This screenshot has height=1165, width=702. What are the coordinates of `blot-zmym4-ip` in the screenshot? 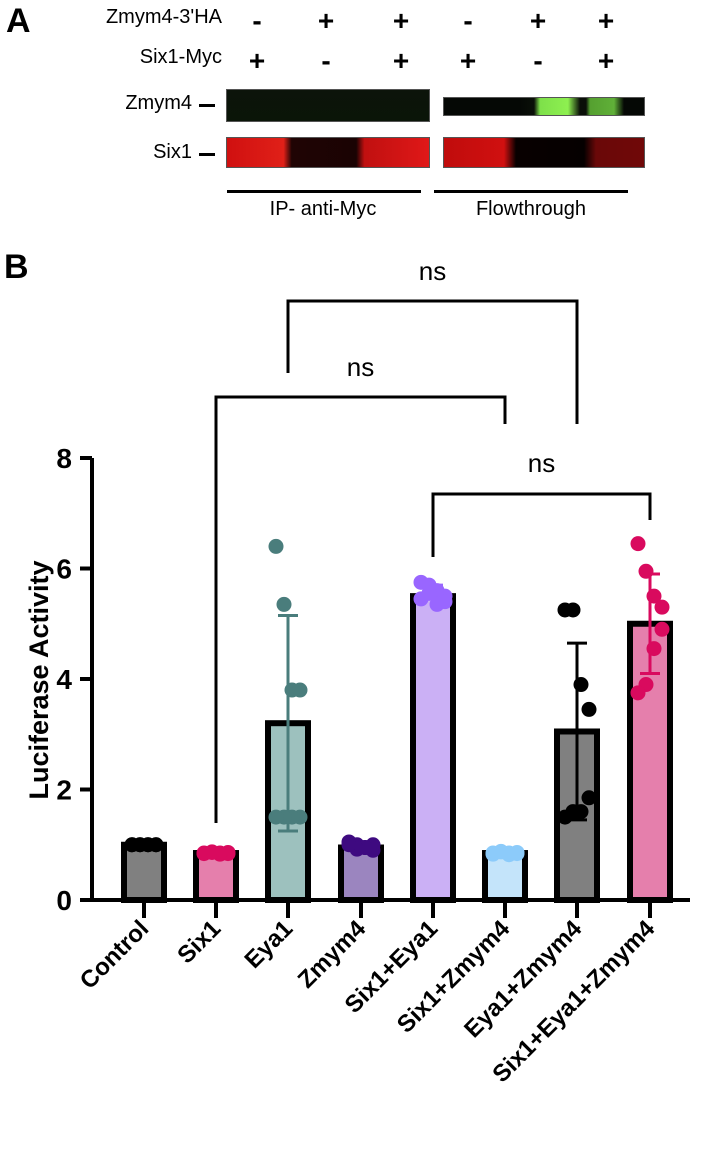 It's located at (328, 105).